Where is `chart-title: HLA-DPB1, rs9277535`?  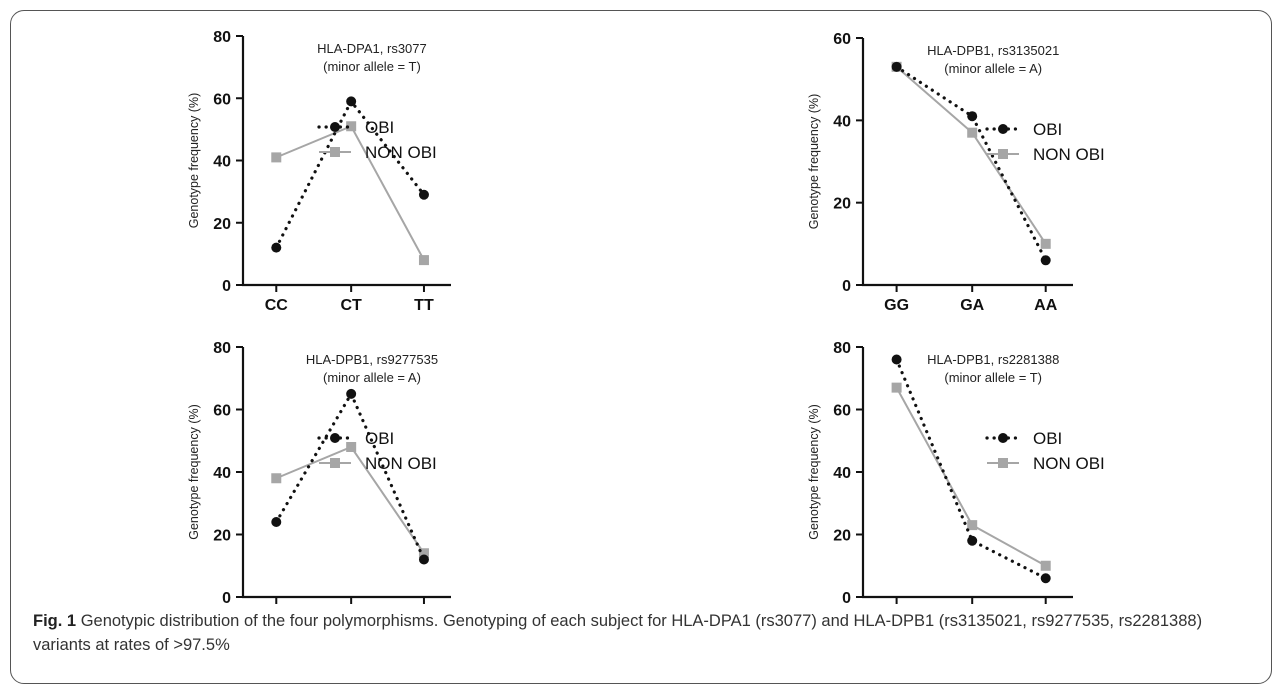
chart-title: HLA-DPB1, rs9277535 is located at coordinates (372, 359).